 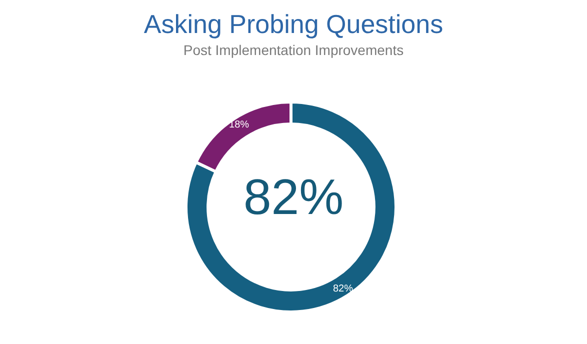 What do you see at coordinates (293, 50) in the screenshot?
I see `chart-subtitle: Post Implementation Improvements` at bounding box center [293, 50].